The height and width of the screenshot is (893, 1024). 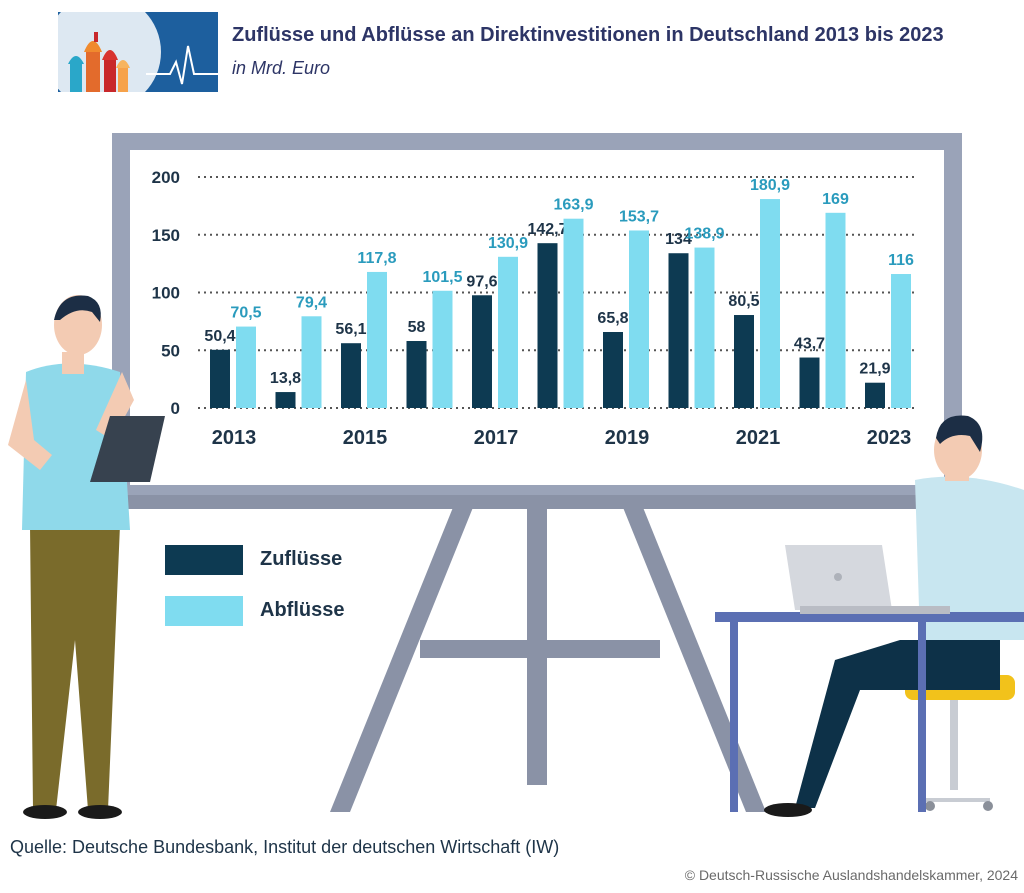 What do you see at coordinates (234, 438) in the screenshot?
I see `x-tick-label: 2013` at bounding box center [234, 438].